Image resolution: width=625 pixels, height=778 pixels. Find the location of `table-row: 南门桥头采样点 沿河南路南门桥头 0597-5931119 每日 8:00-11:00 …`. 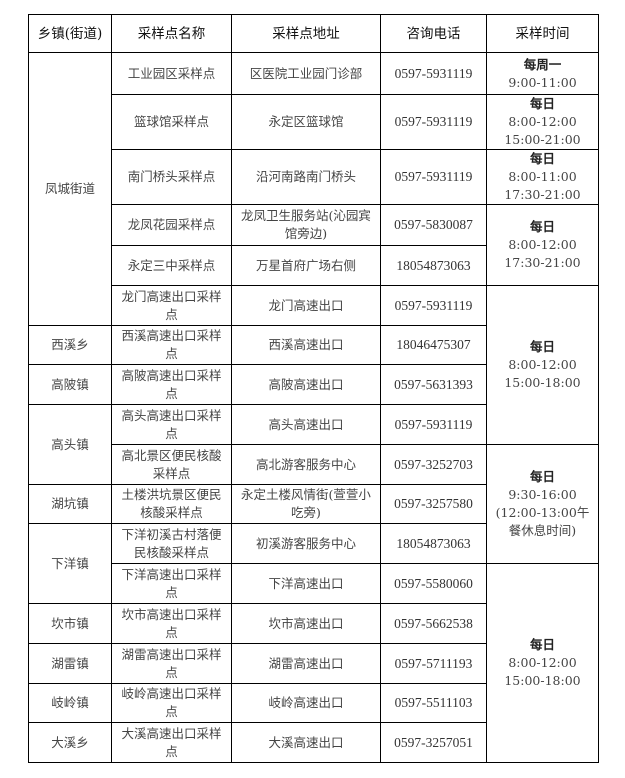

table-row: 南门桥头采样点 沿河南路南门桥头 0597-5931119 每日 8:00-11:00 … is located at coordinates (314, 177).